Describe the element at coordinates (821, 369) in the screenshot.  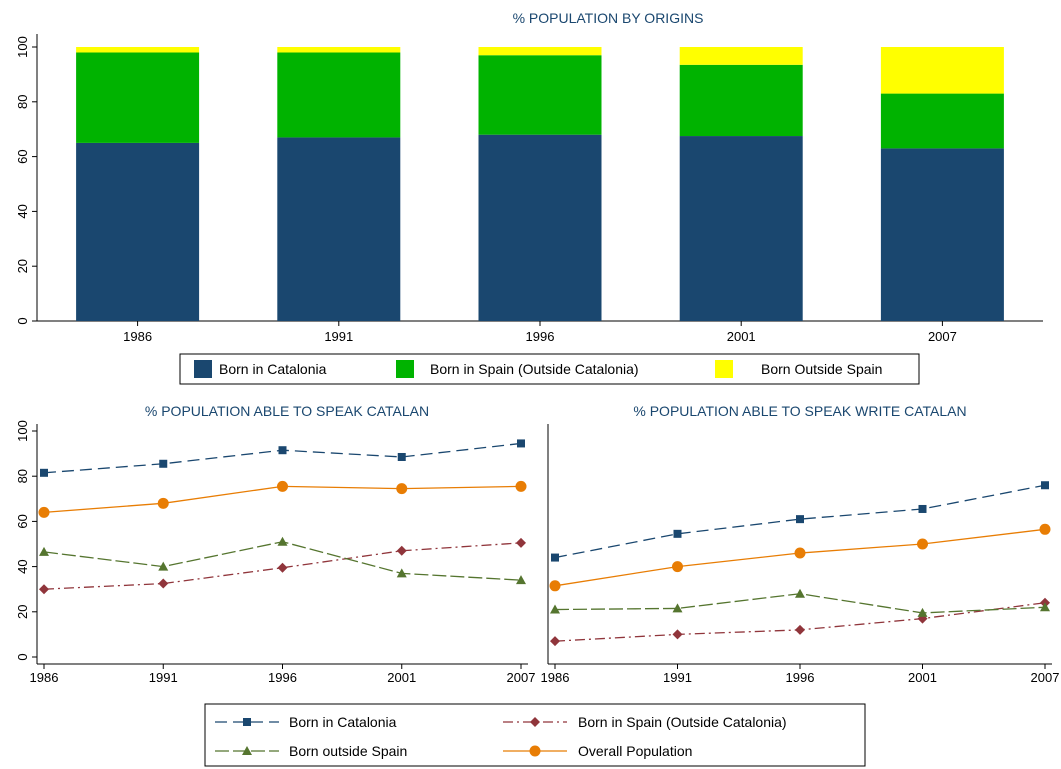
I see `legend-label-outside: Born Outside Spain` at that location.